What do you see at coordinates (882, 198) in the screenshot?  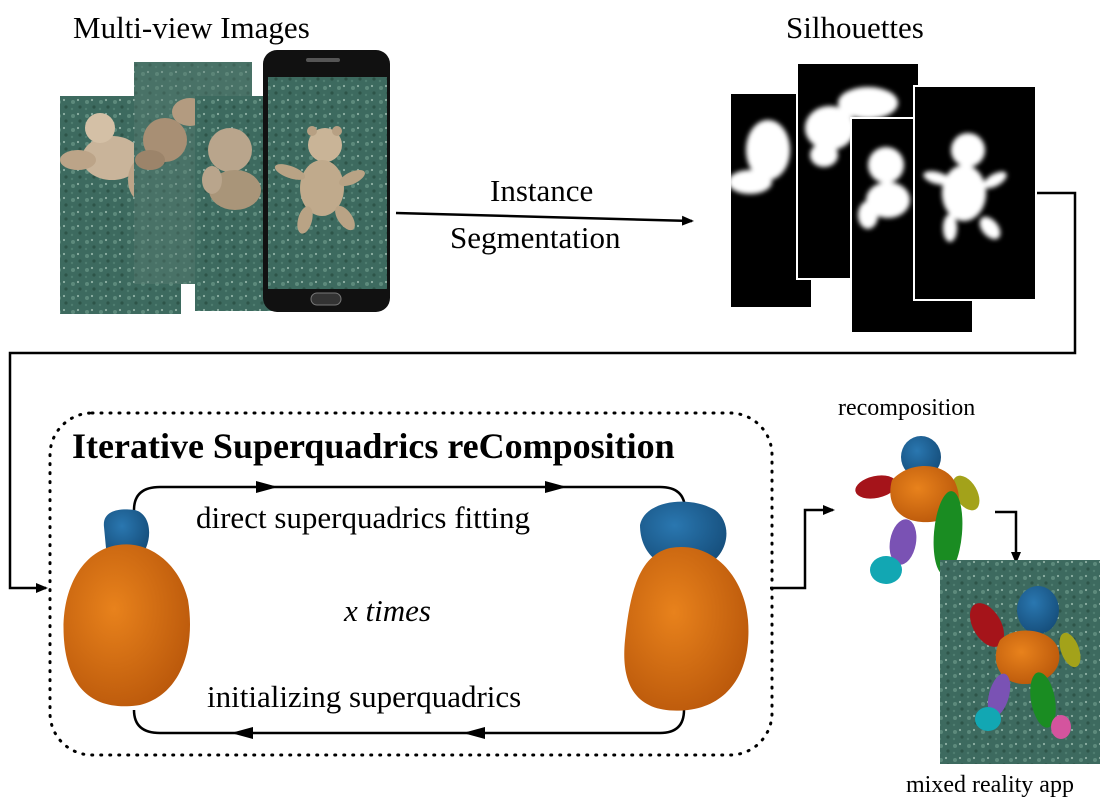 I see `silhouettes` at bounding box center [882, 198].